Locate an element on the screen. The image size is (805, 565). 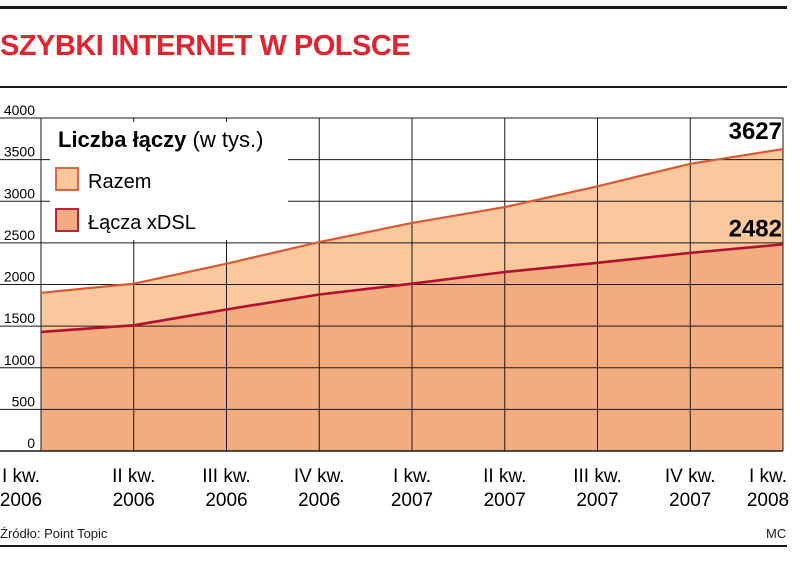
top-rule is located at coordinates (393, 7).